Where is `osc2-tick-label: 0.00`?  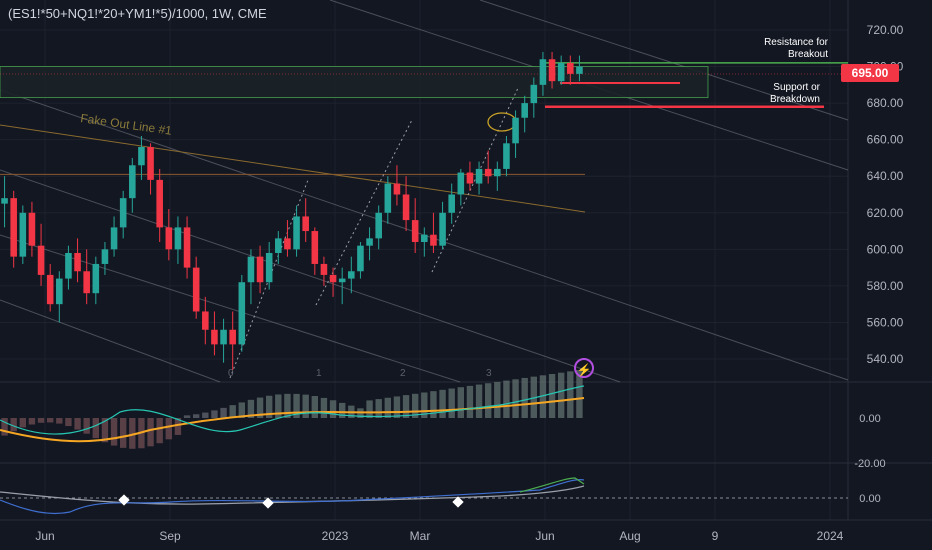 osc2-tick-label: 0.00 is located at coordinates (869, 499).